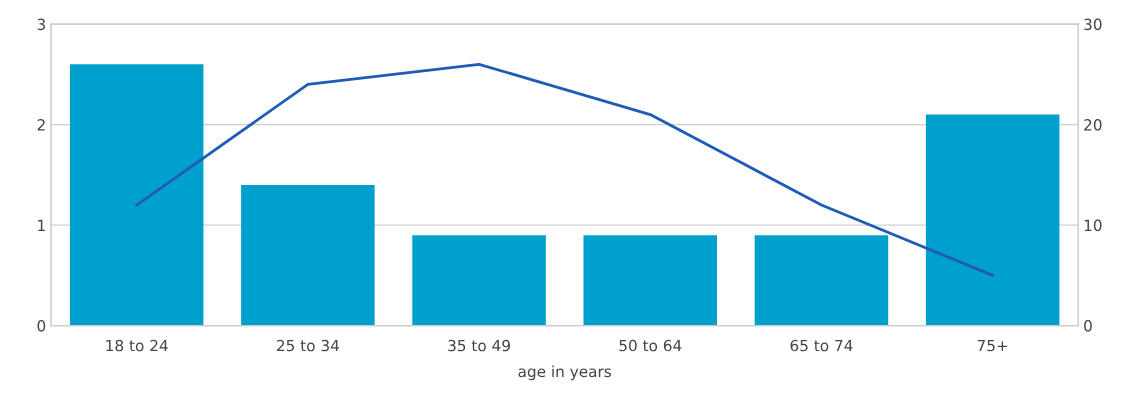 This screenshot has height=402, width=1135. Describe the element at coordinates (1093, 24) in the screenshot. I see `y2-tick-label: 30` at that location.